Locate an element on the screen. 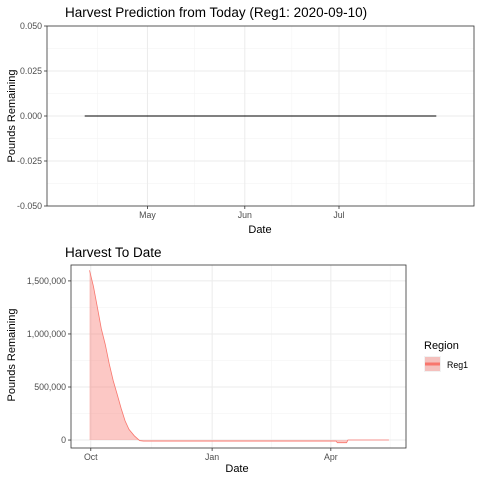 Image resolution: width=480 pixels, height=480 pixels. x-tick-label: Jan is located at coordinates (212, 457).